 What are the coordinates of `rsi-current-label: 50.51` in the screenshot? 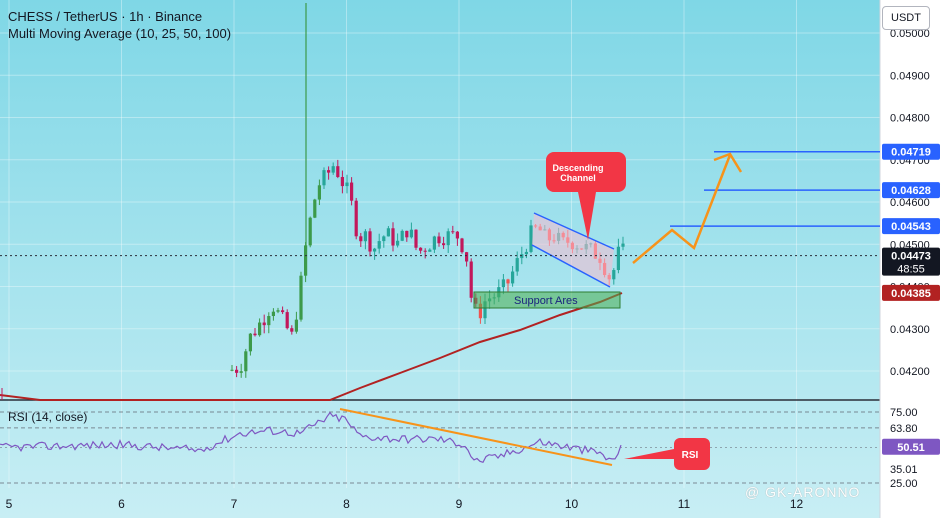 It's located at (911, 448).